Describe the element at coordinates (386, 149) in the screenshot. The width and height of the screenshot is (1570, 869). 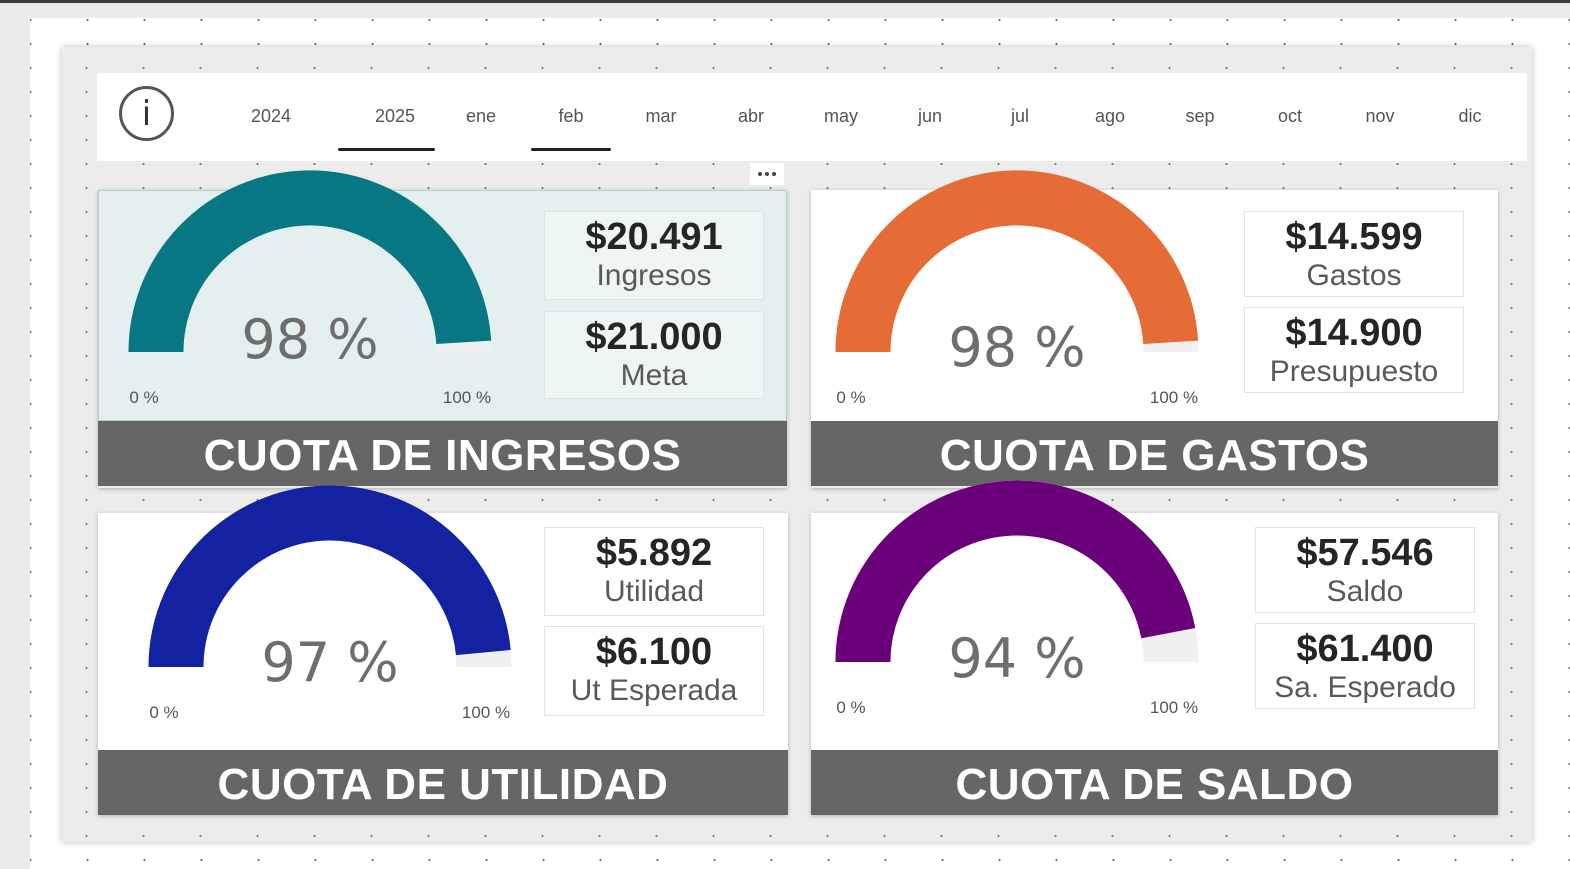
I see `slicer-year-selected-underline` at that location.